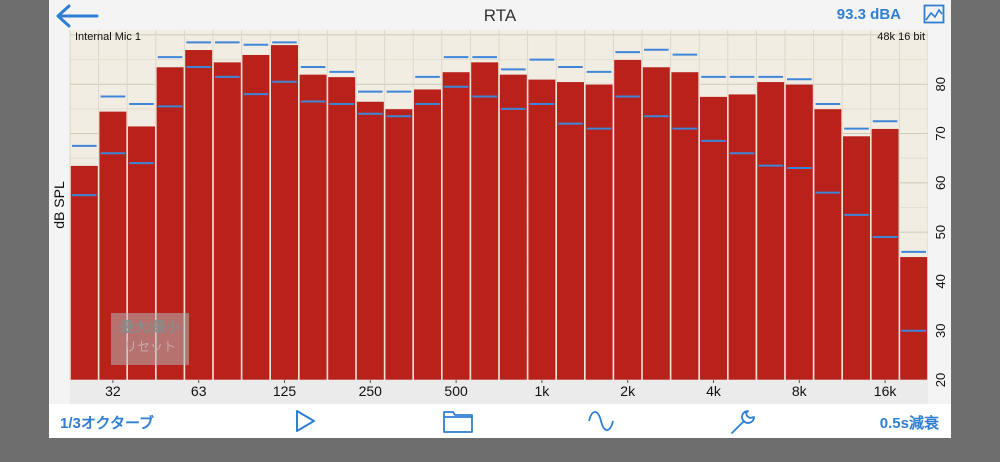 The width and height of the screenshot is (1000, 462). What do you see at coordinates (500, 421) in the screenshot?
I see `bottom-toolbar: 1/3オクターブ 0.5s減衰` at bounding box center [500, 421].